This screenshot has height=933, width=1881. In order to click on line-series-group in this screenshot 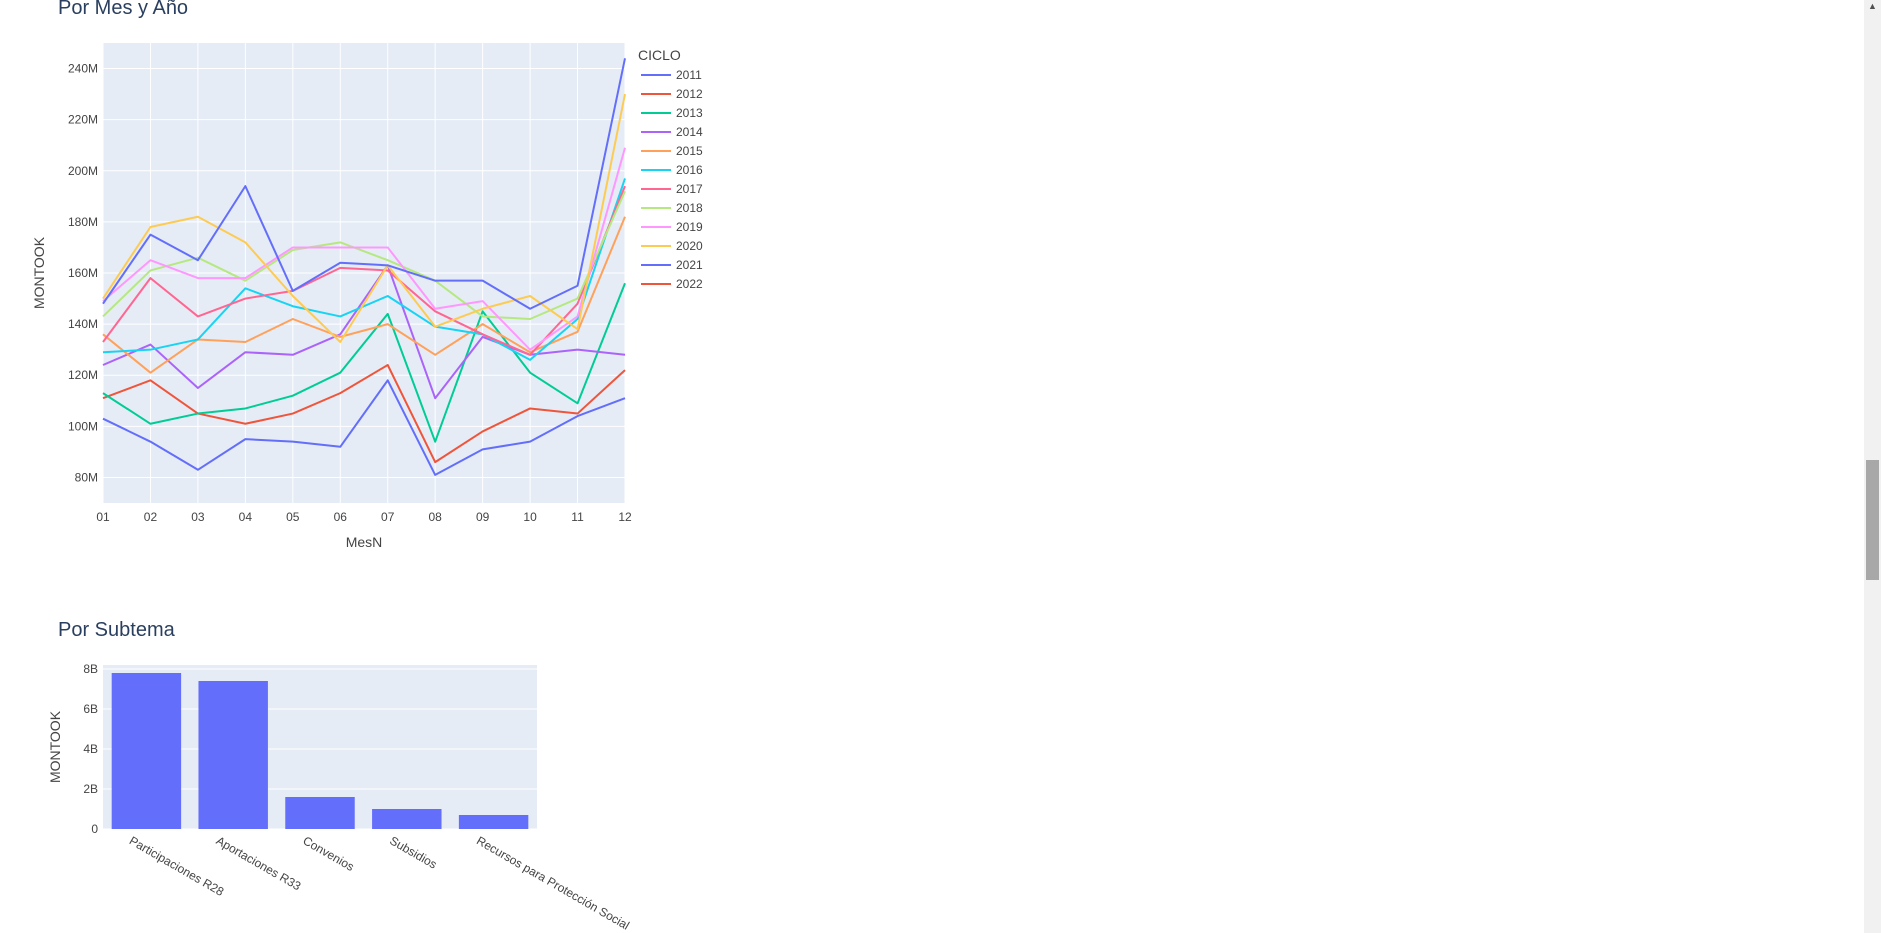, I will do `click(364, 267)`.